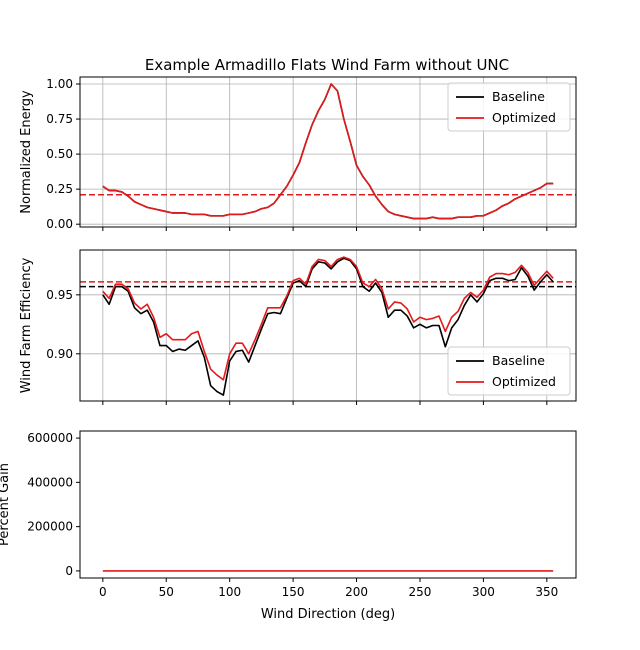  Describe the element at coordinates (59, 224) in the screenshot. I see `y-tick-label: 0.00` at that location.